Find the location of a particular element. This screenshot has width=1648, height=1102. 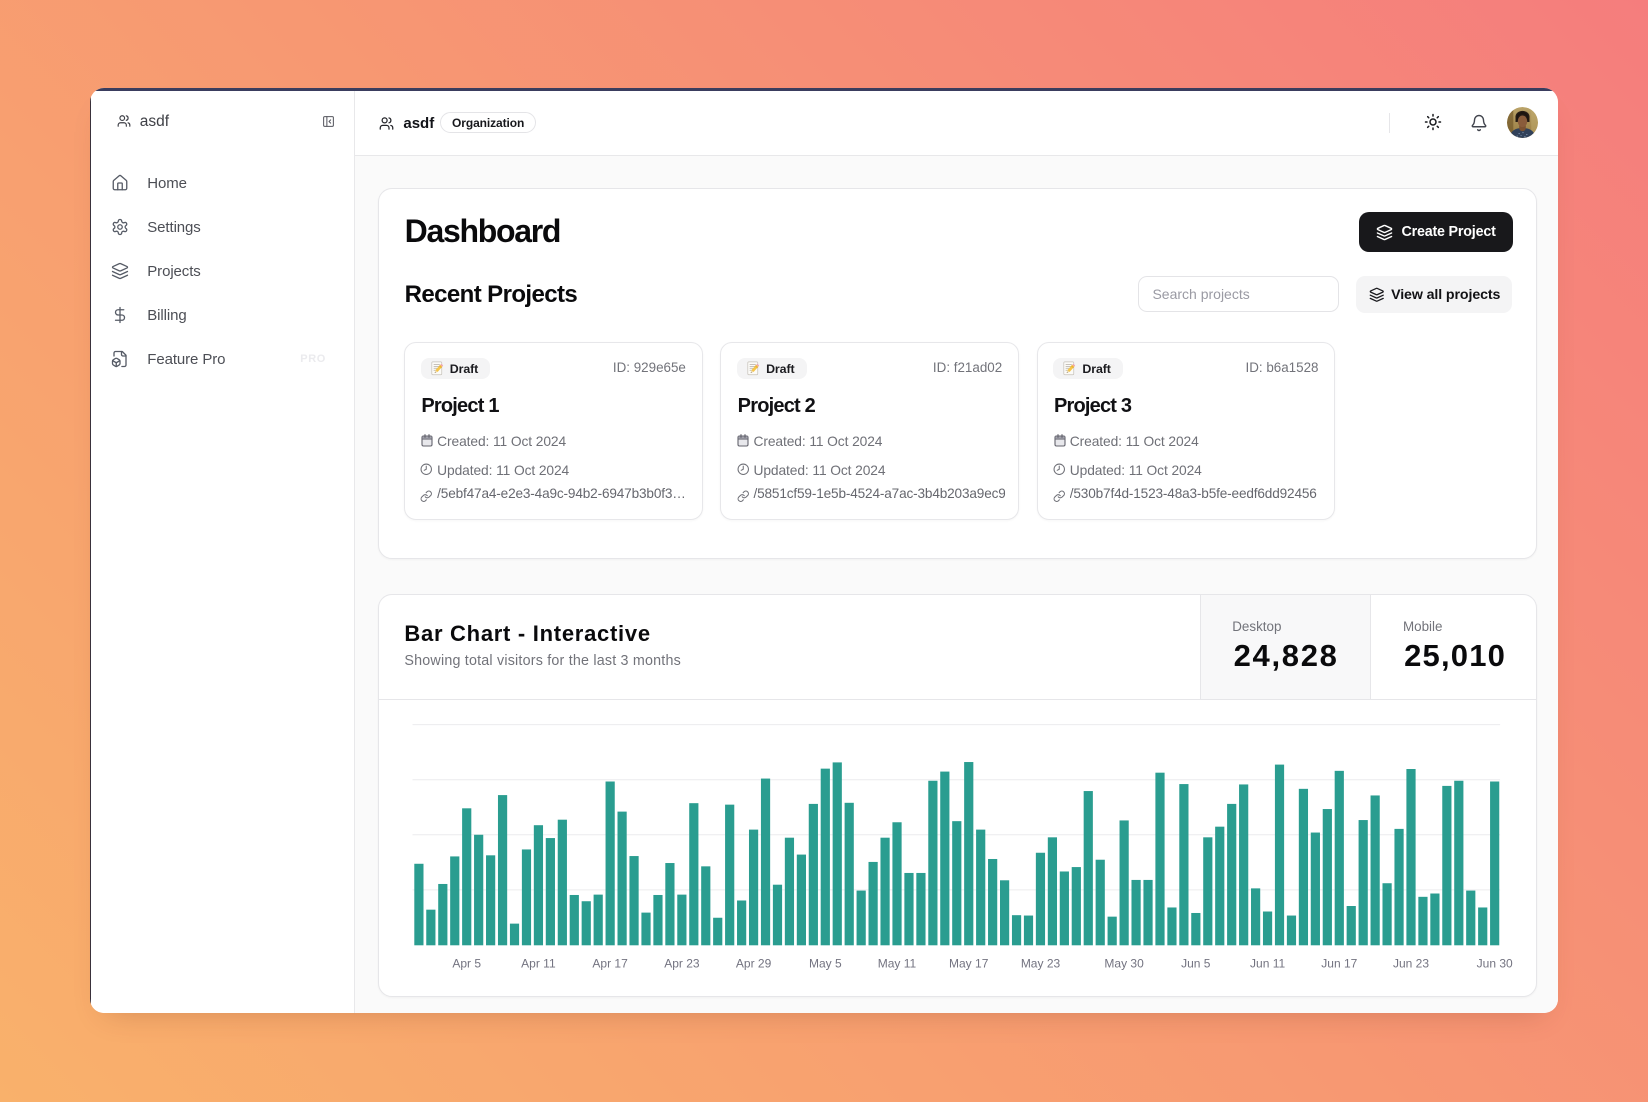

svg-text: May 5 is located at coordinates (825, 964).